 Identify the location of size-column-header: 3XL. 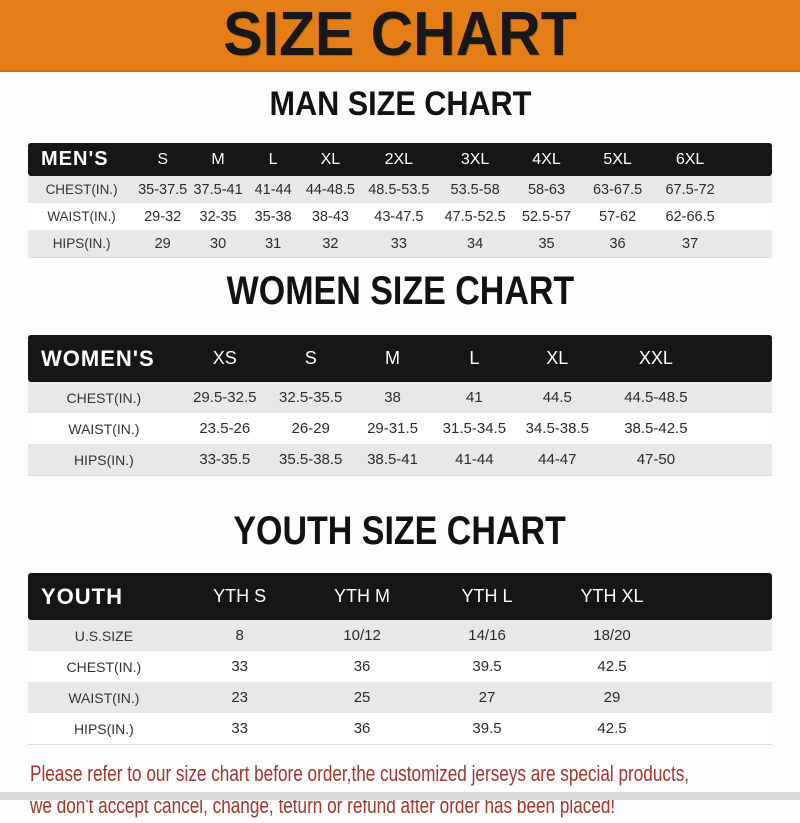
(475, 159).